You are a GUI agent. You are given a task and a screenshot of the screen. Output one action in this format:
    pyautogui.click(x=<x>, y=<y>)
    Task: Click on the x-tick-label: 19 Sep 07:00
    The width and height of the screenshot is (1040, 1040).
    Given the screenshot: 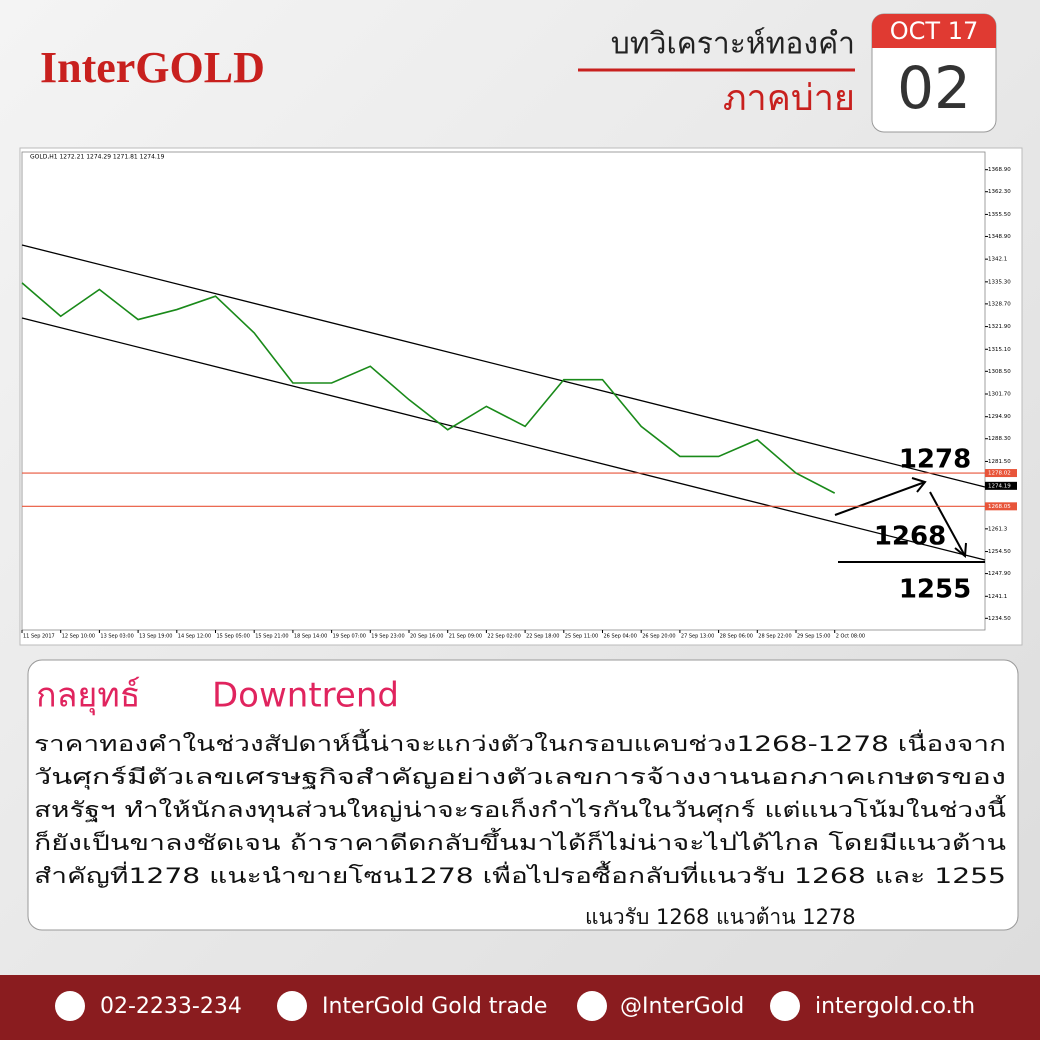 What is the action you would take?
    pyautogui.click(x=349, y=637)
    